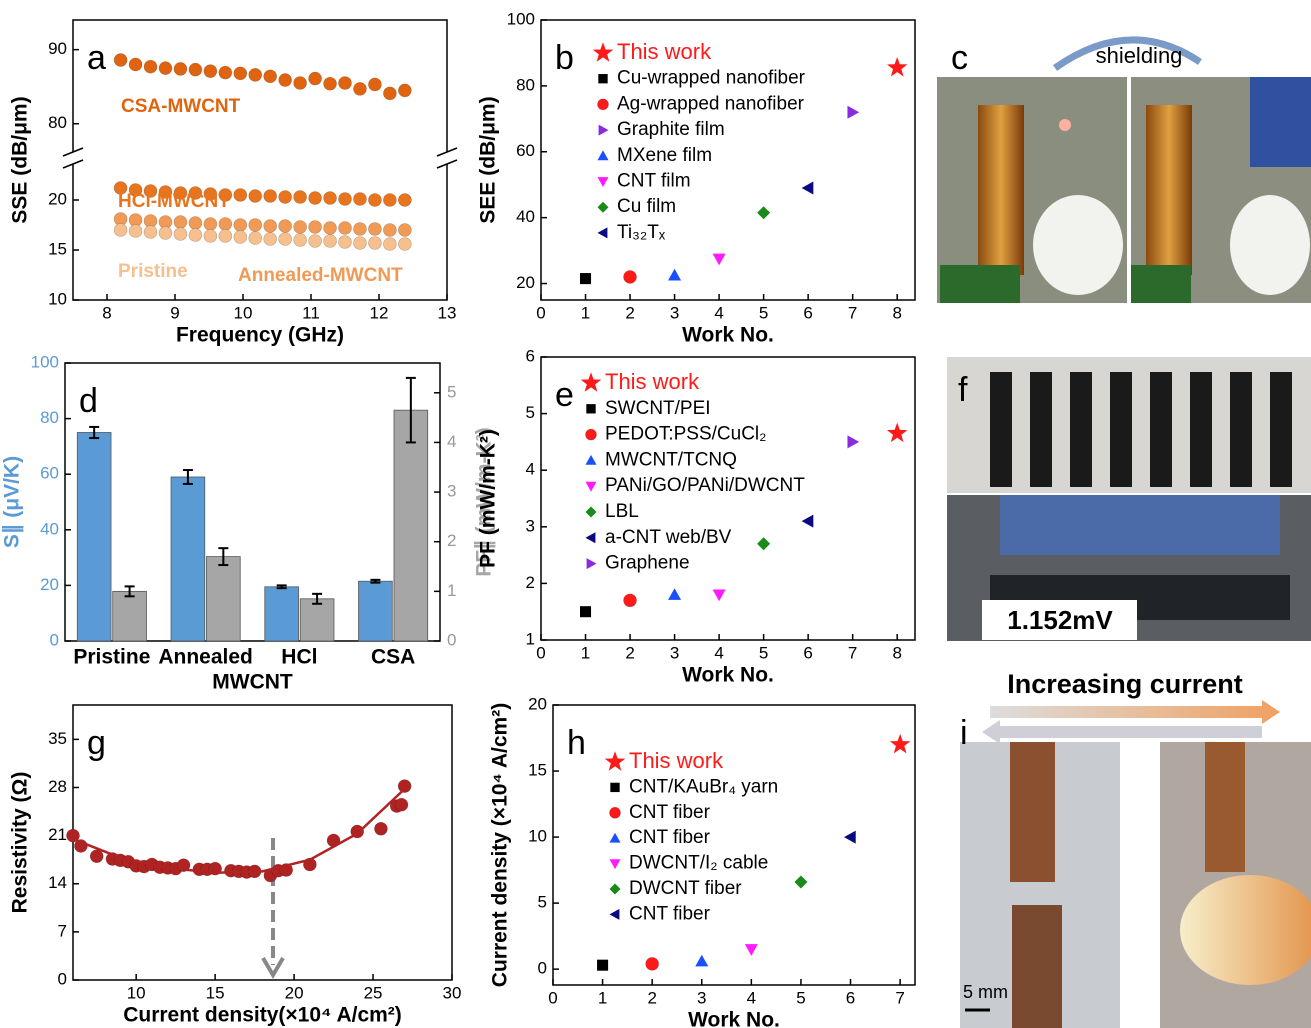 This screenshot has width=1311, height=1028. Describe the element at coordinates (530, 582) in the screenshot. I see `y-tick-label: 2` at that location.